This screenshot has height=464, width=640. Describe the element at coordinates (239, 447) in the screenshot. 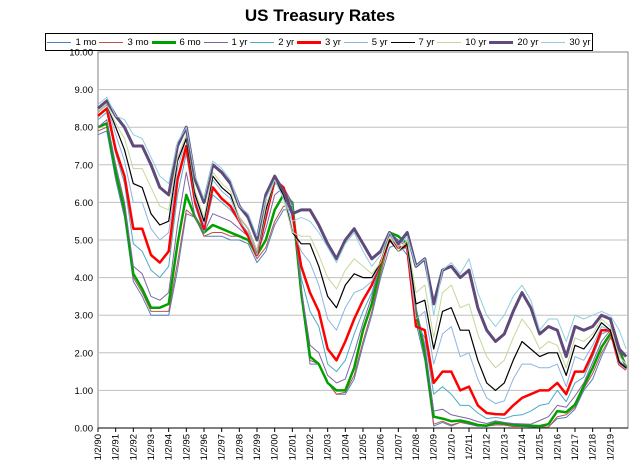

I see `x-tick-label: 1/2/98` at that location.